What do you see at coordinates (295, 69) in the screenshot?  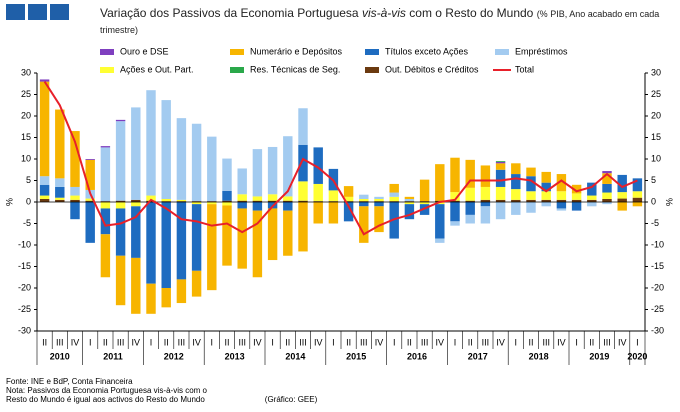 I see `legend-label: Res. Técnicas de Seg.` at bounding box center [295, 69].